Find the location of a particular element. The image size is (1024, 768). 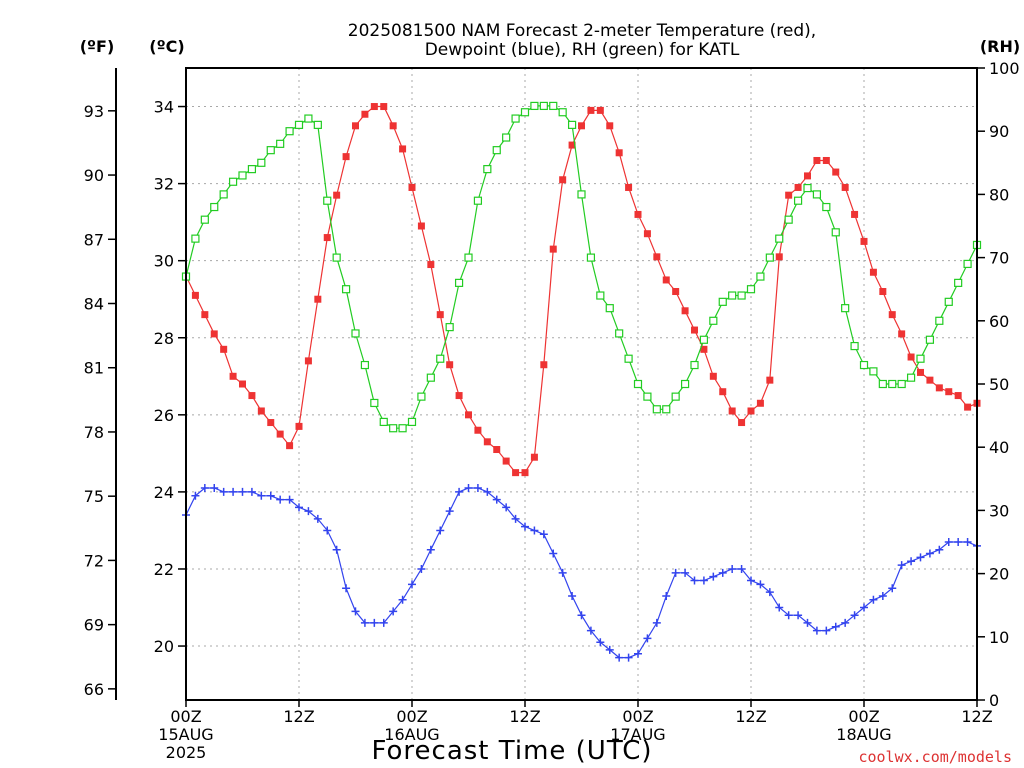

rh-tick-label: 60 is located at coordinates (999, 321).